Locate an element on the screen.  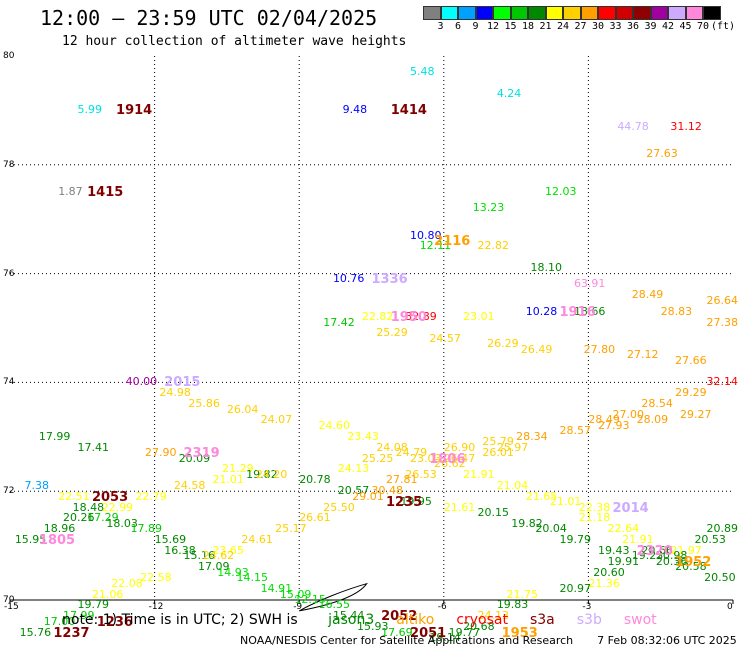
wave-height-label: 26.61 is located at coordinates (315, 518).